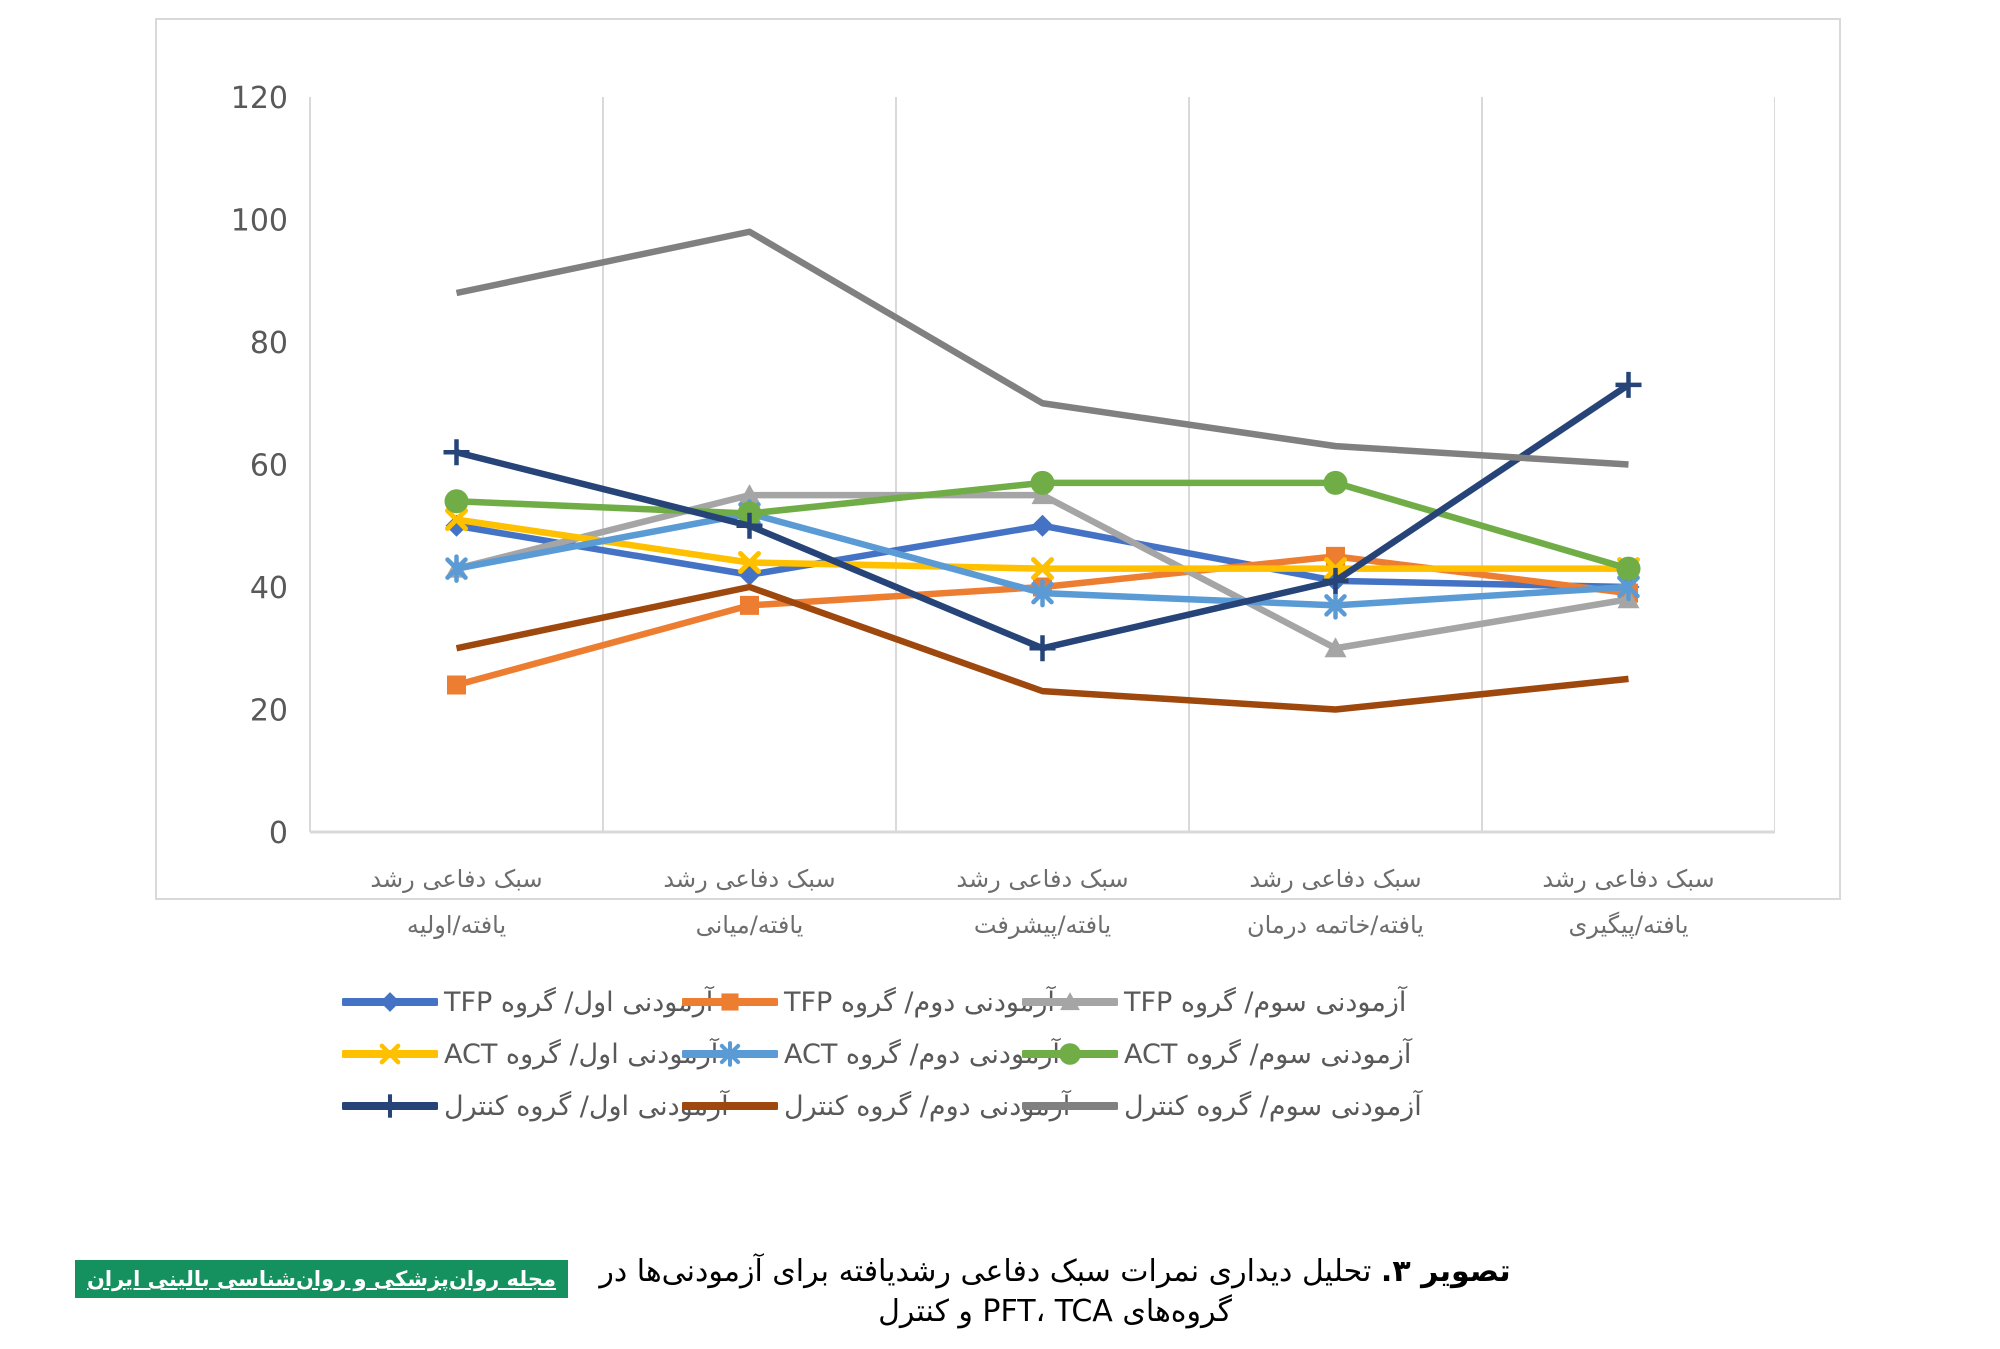  I want to click on legend-item: آزمودنی سوم/ گروه TFP, so click(1214, 1002).